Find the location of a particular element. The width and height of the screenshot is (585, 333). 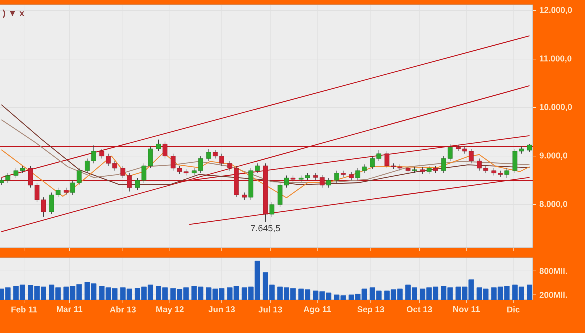

y-tick-label: 11.000,0 is located at coordinates (556, 59).